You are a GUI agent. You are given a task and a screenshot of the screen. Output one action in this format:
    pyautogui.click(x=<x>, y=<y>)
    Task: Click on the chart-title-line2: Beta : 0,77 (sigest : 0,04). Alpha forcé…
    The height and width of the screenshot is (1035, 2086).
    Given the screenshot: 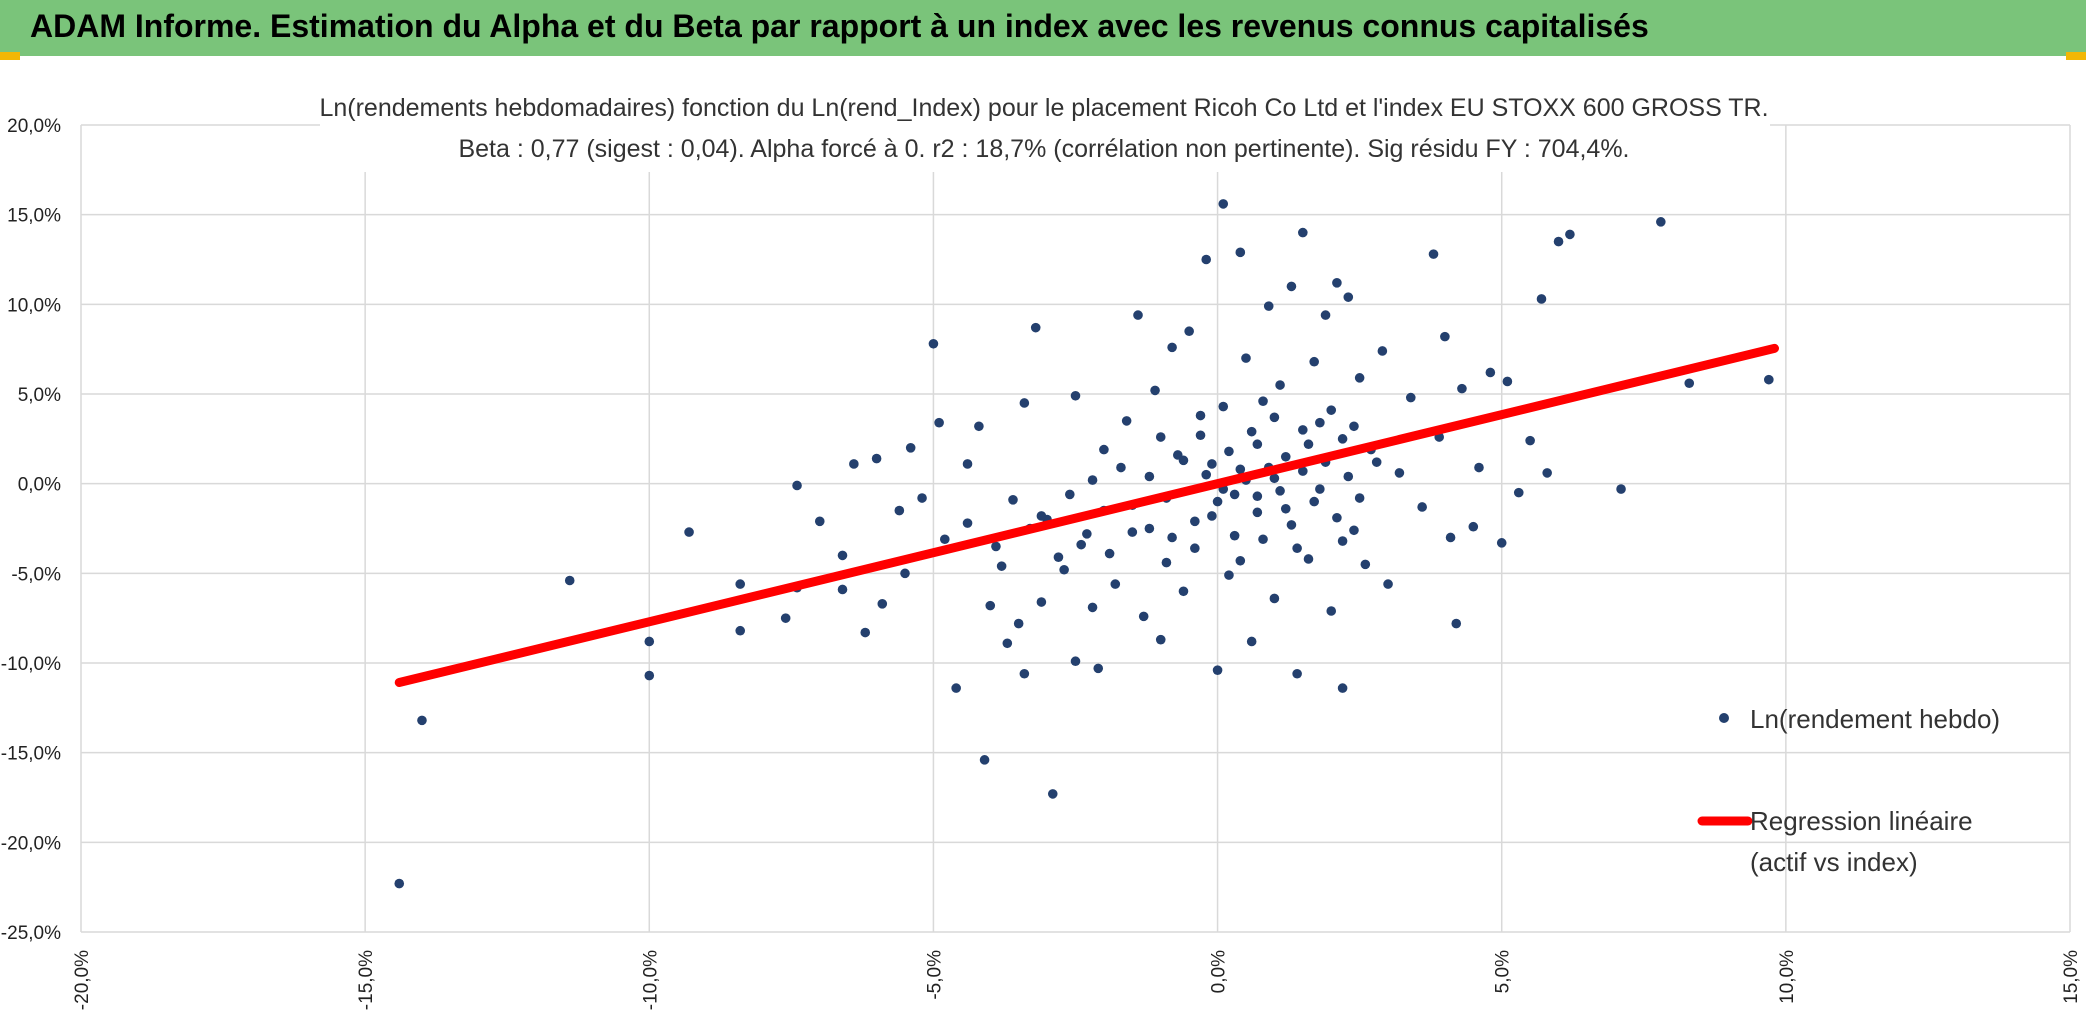 What is the action you would take?
    pyautogui.click(x=1043, y=149)
    